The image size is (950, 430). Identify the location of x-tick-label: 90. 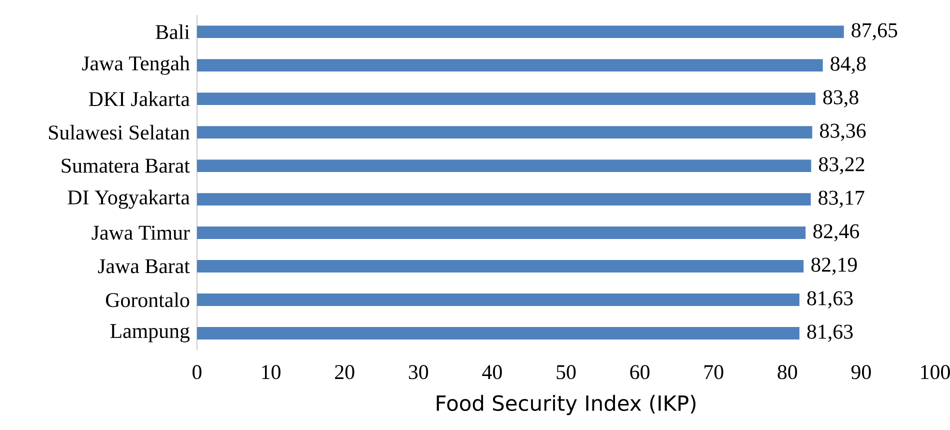
(861, 372).